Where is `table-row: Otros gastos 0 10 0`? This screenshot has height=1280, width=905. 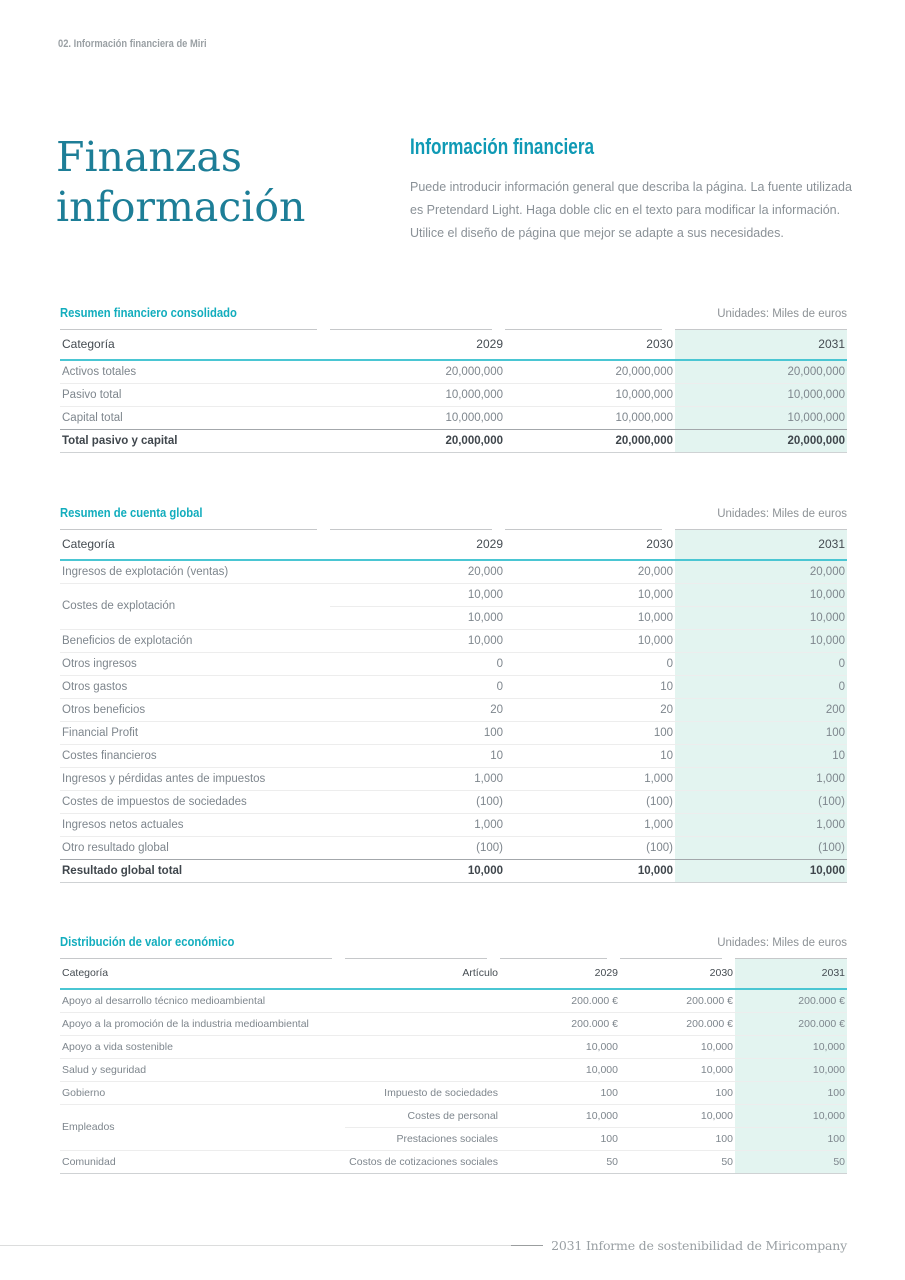 table-row: Otros gastos 0 10 0 is located at coordinates (453, 687).